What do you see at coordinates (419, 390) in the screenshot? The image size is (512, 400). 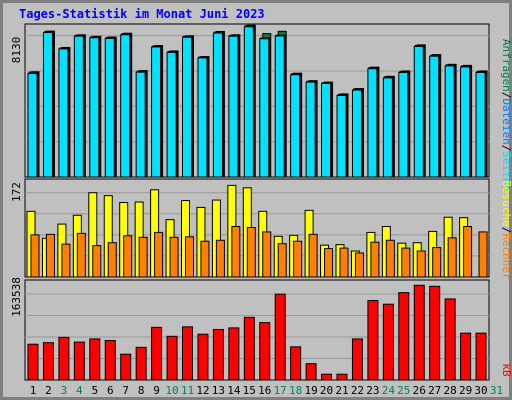 I see `x-tick-label: 26` at bounding box center [419, 390].